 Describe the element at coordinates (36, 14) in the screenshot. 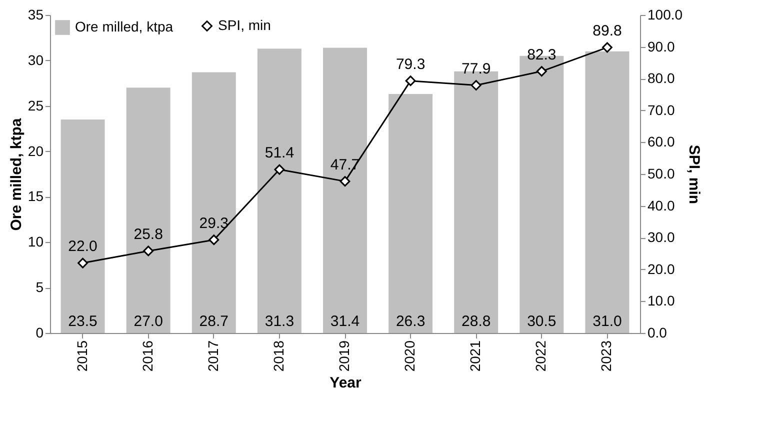

I see `y-tick-label: 35` at that location.